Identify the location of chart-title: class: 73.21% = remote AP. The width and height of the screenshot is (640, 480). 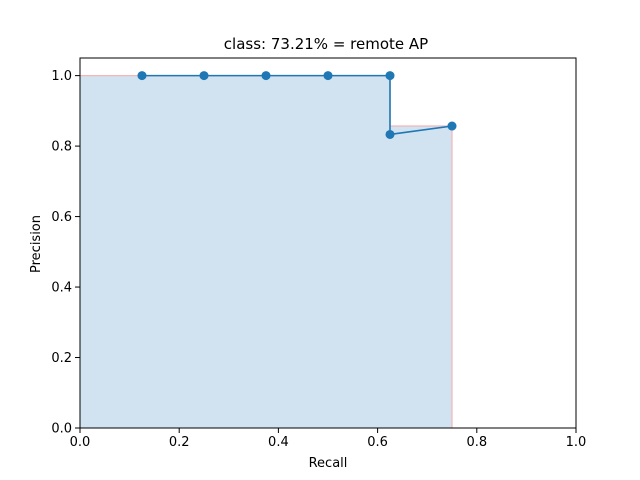
(326, 44).